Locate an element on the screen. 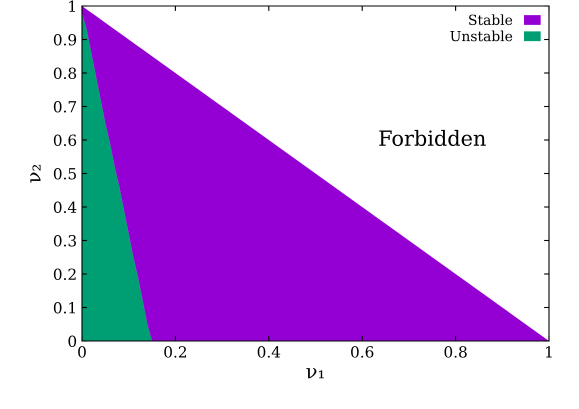 This screenshot has width=579, height=409. x-tick-label: 0.8 is located at coordinates (455, 352).